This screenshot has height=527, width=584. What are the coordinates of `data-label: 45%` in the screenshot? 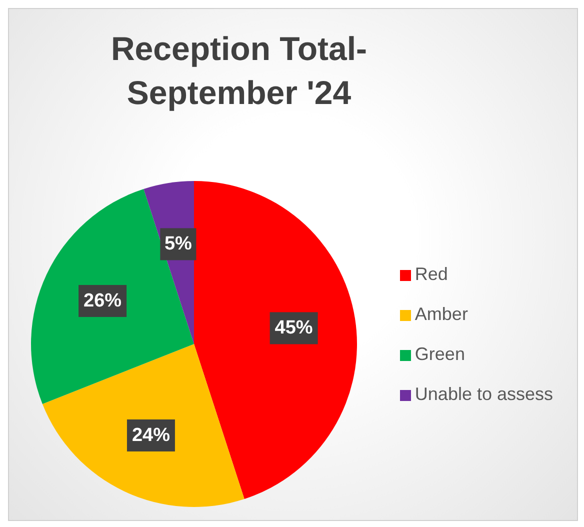 It's located at (293, 328).